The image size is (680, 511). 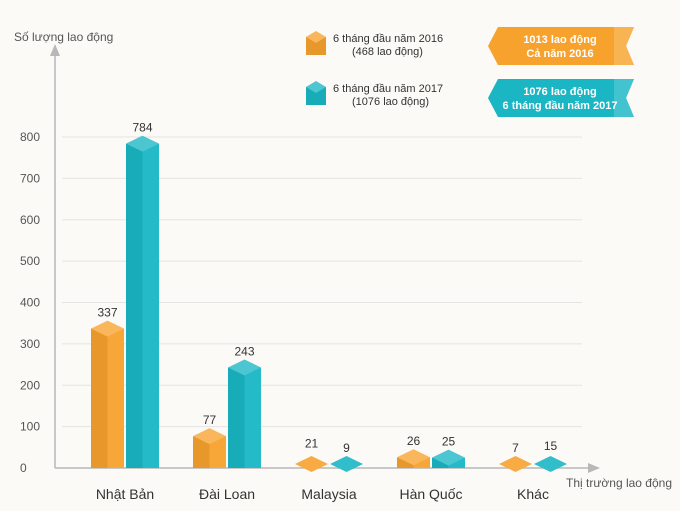 What do you see at coordinates (388, 39) in the screenshot?
I see `legend-label: 6 tháng đầu năm 2016` at bounding box center [388, 39].